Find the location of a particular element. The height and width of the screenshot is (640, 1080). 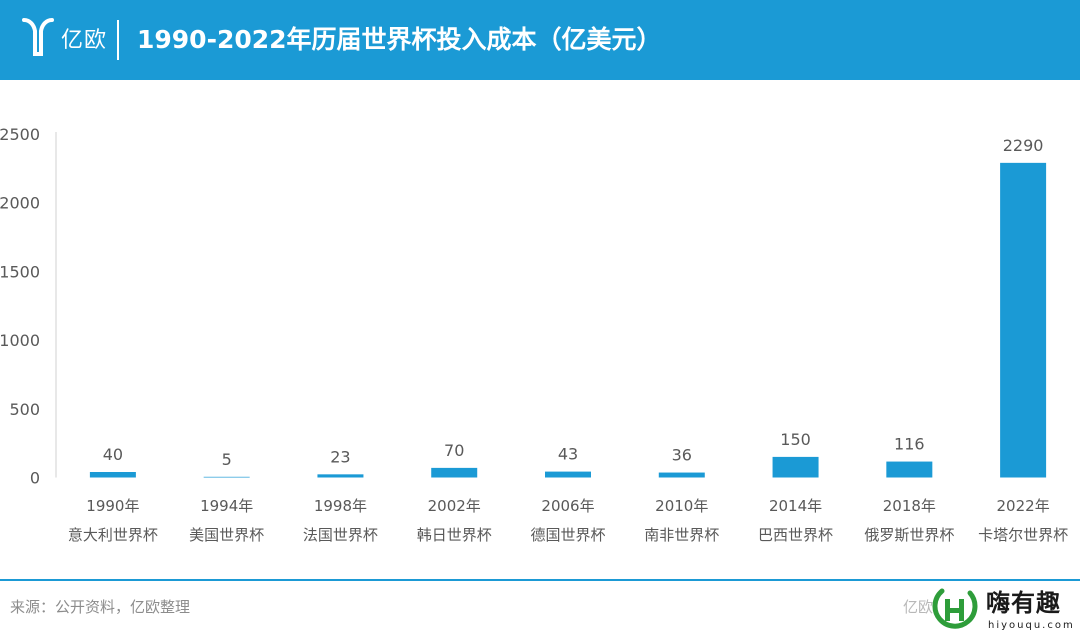

data-label: 5 is located at coordinates (227, 459).